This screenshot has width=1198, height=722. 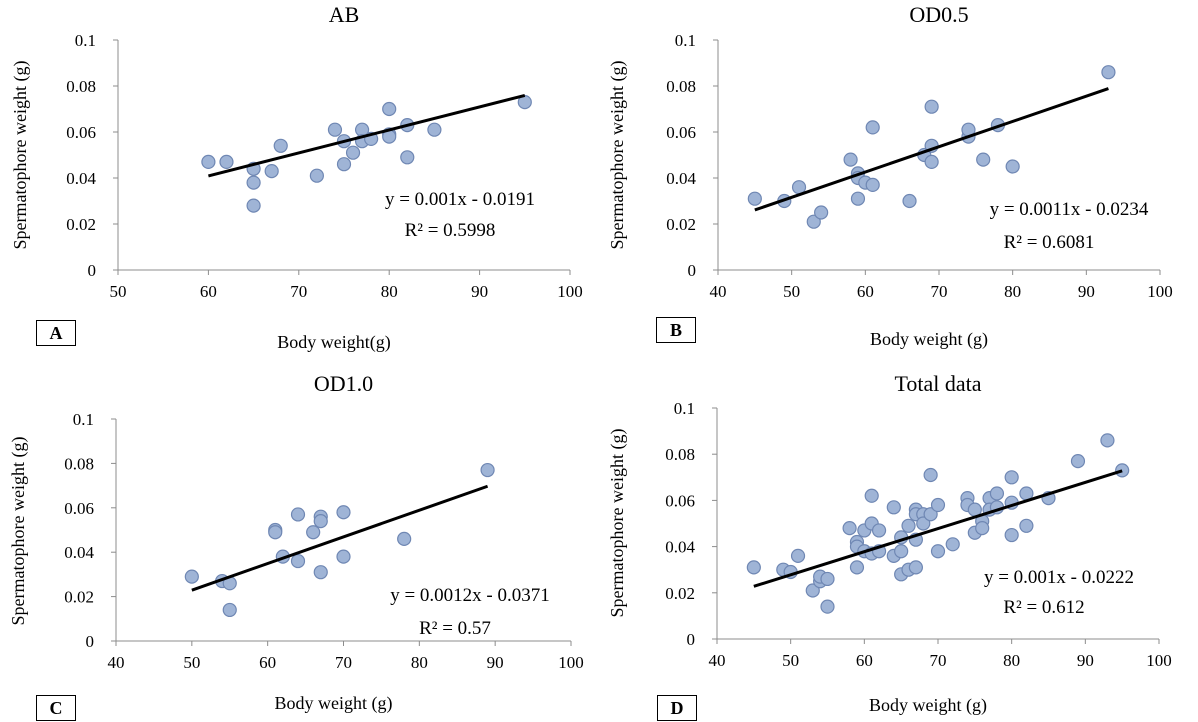 What do you see at coordinates (1059, 577) in the screenshot?
I see `trend-equation: y = 0.001x - 0.0222` at bounding box center [1059, 577].